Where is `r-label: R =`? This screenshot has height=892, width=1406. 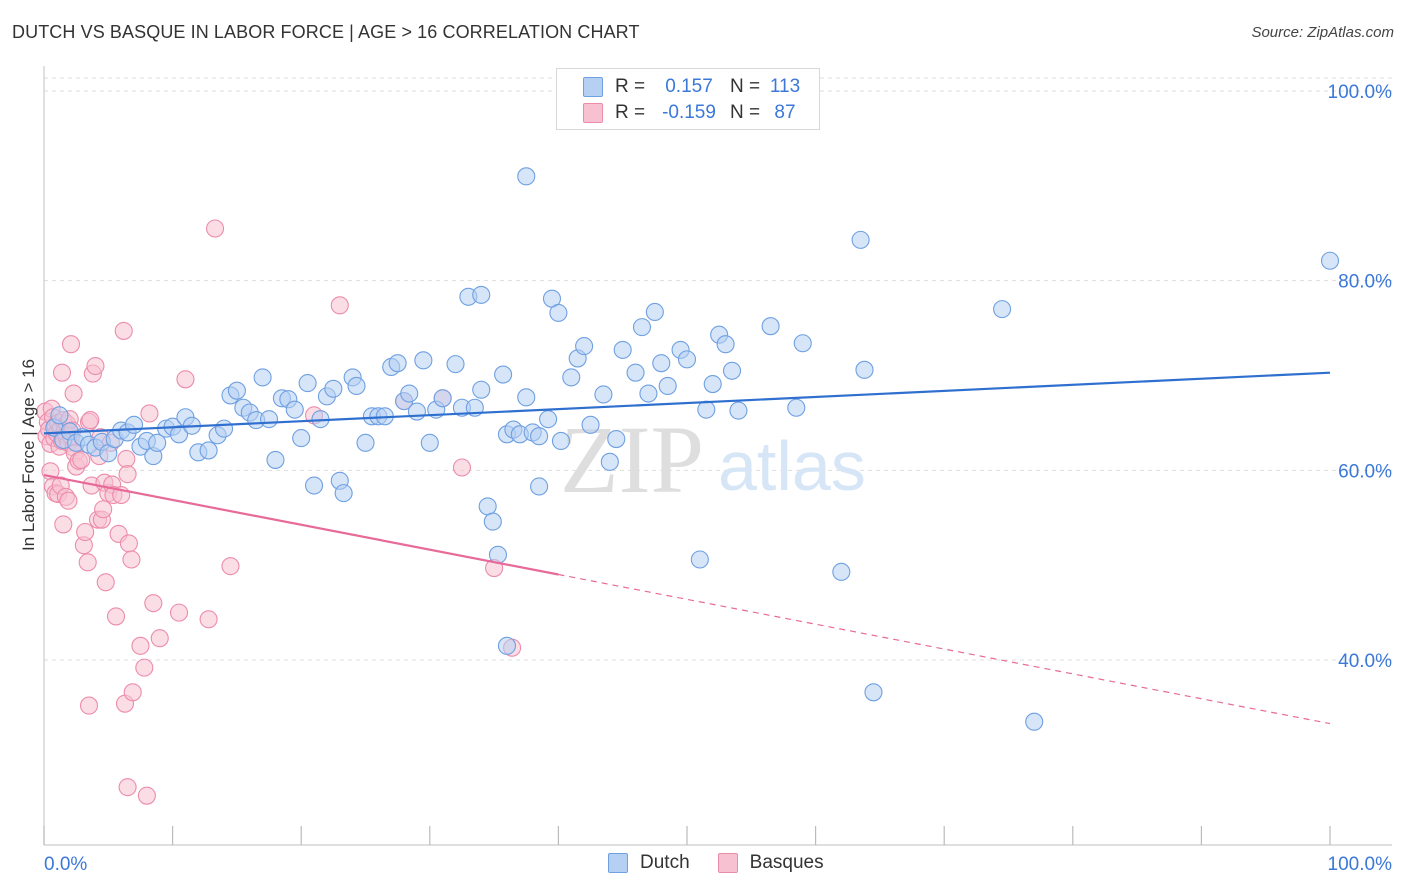
r-label: R = is located at coordinates (630, 86).